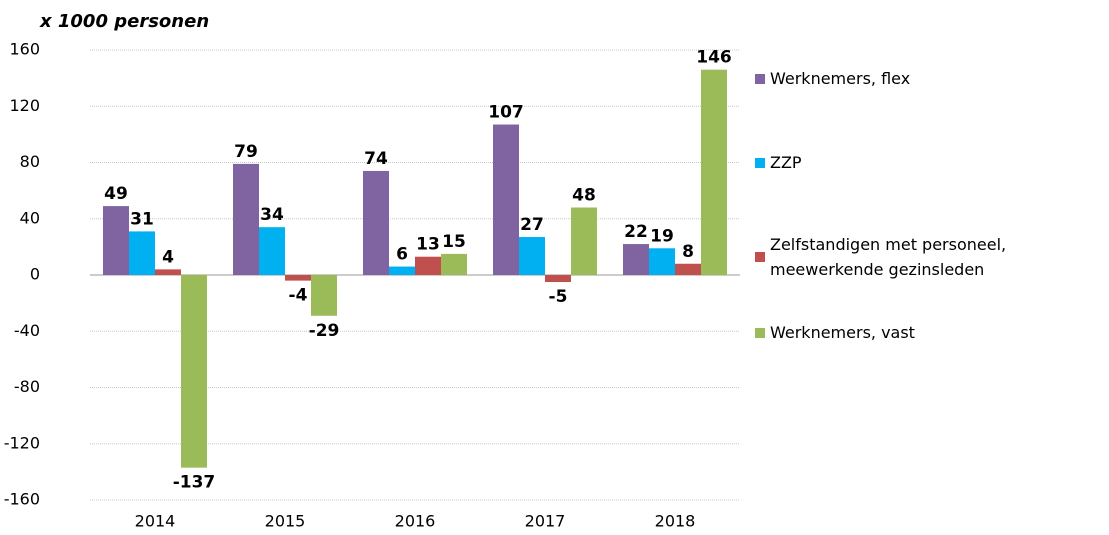  What do you see at coordinates (27, 330) in the screenshot?
I see `y-tick-label: -40` at bounding box center [27, 330].